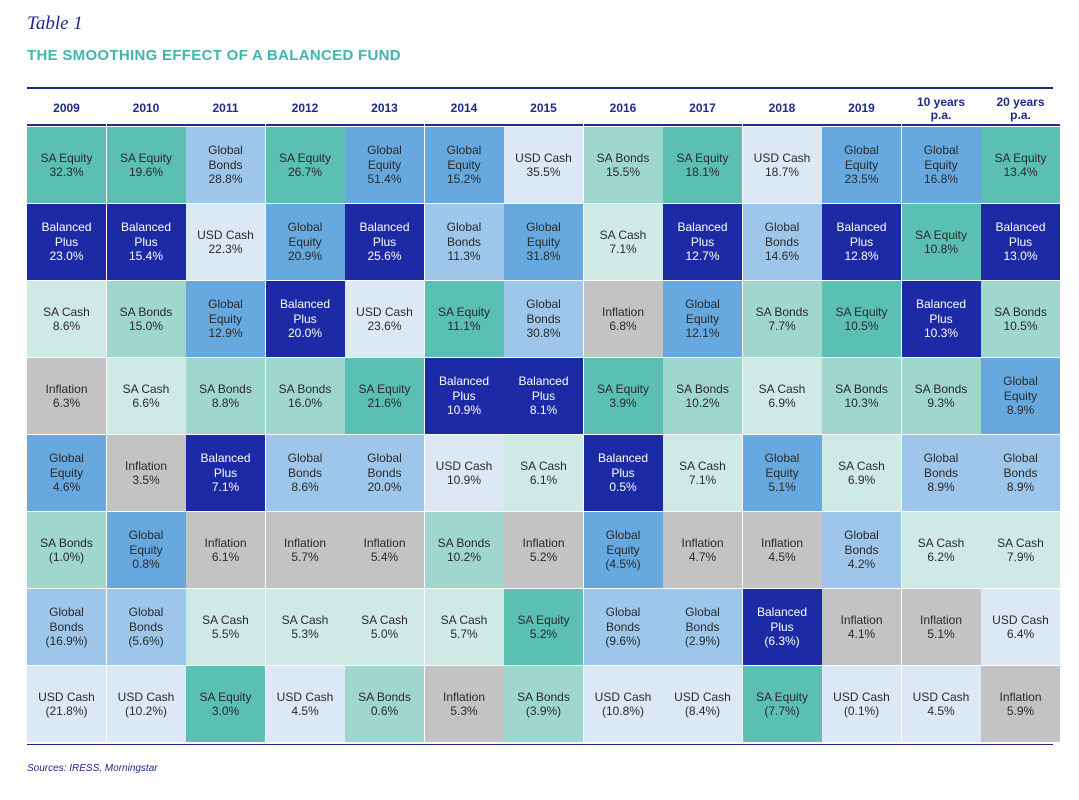 The width and height of the screenshot is (1079, 800). Describe the element at coordinates (782, 319) in the screenshot. I see `table-cell: SA Bonds 7.7%` at that location.